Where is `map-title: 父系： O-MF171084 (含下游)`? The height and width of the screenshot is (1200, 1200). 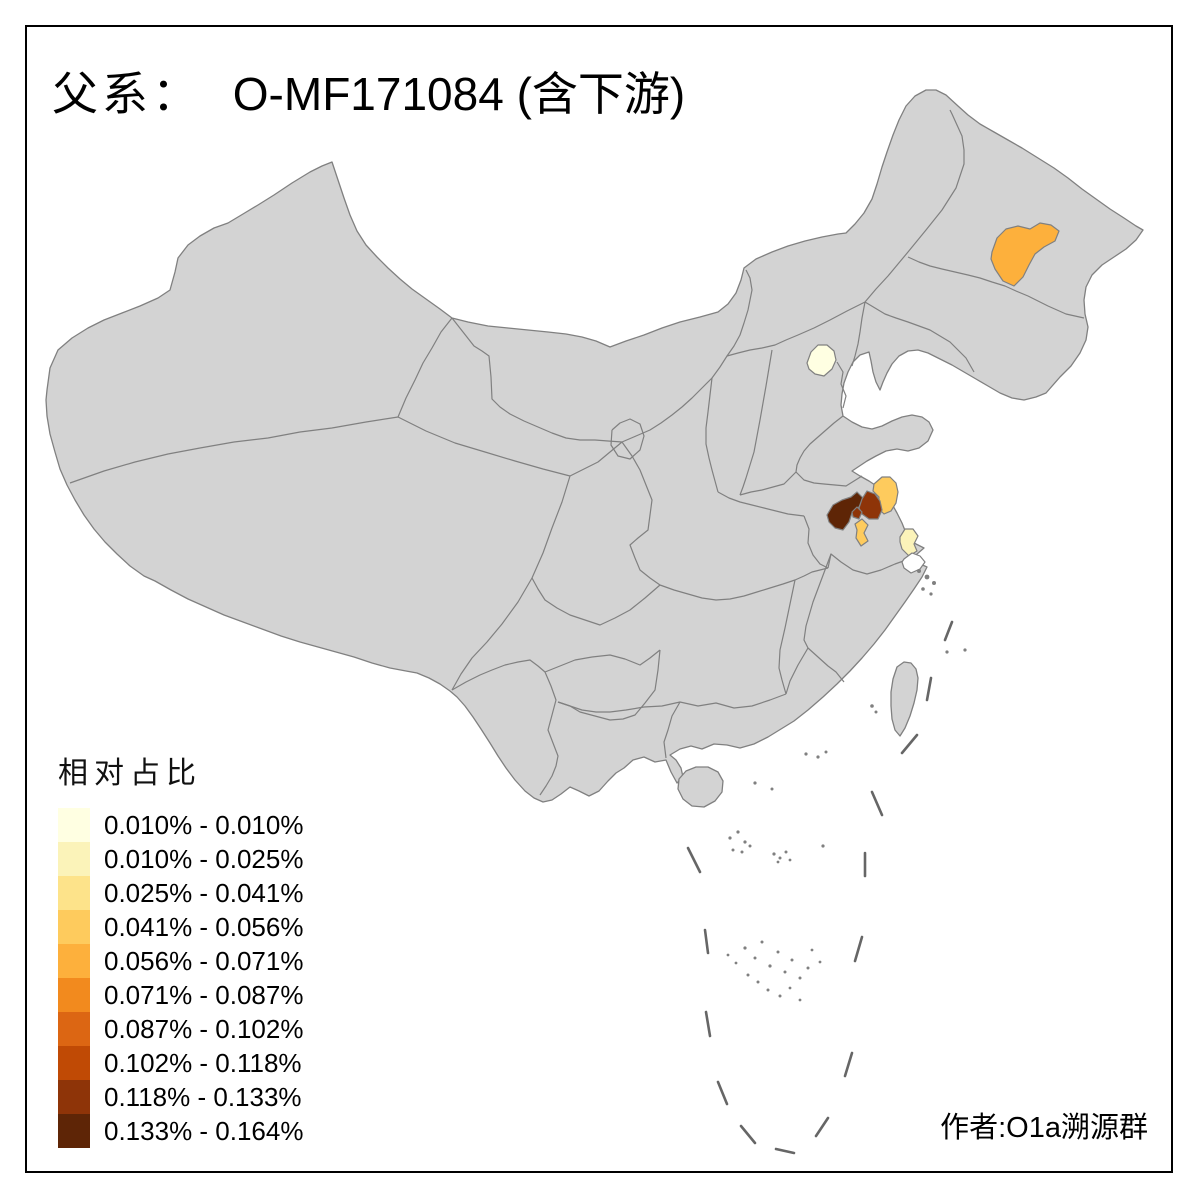
map-title: 父系： O-MF171084 (含下游) is located at coordinates (368, 91).